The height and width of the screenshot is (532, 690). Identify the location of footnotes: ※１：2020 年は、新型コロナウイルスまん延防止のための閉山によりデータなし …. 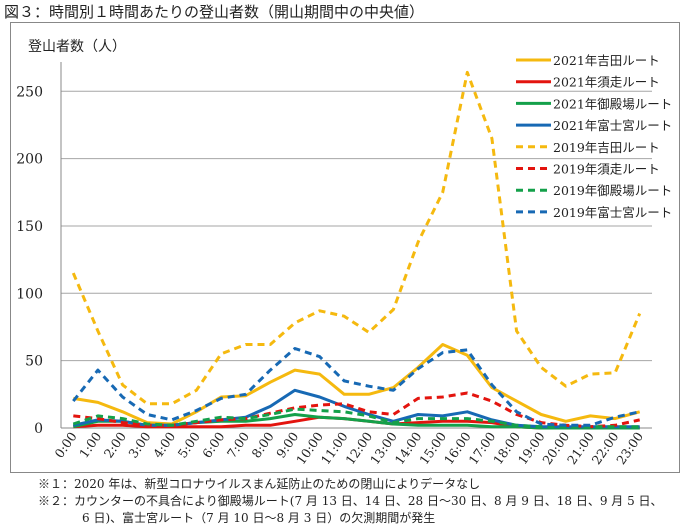
(350, 501).